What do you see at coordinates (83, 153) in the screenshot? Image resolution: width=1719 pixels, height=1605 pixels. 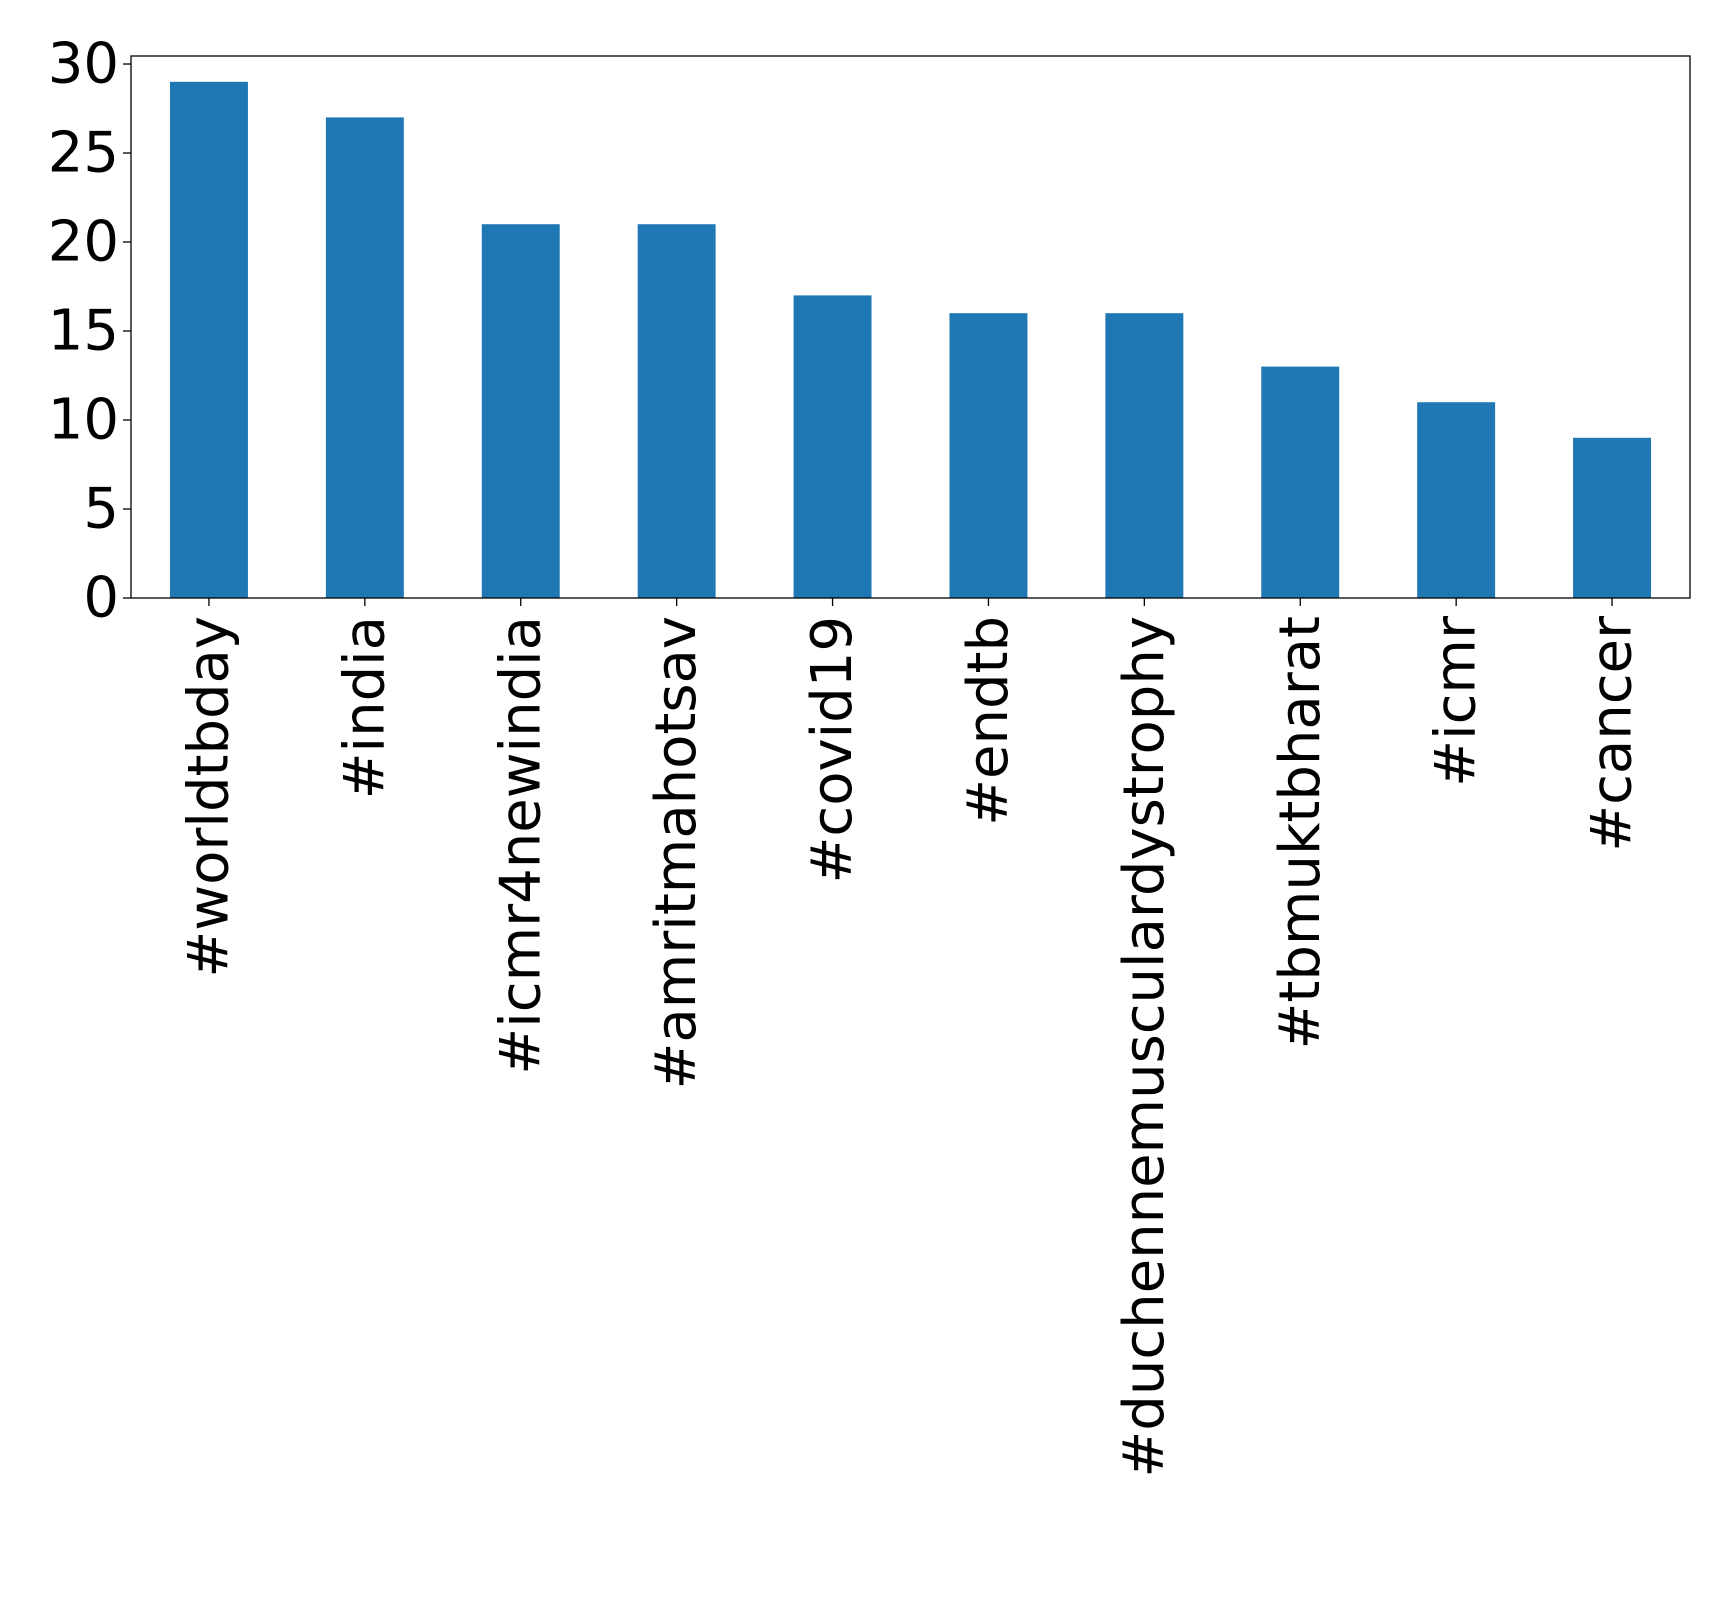 I see `y-tick-label: 25` at bounding box center [83, 153].